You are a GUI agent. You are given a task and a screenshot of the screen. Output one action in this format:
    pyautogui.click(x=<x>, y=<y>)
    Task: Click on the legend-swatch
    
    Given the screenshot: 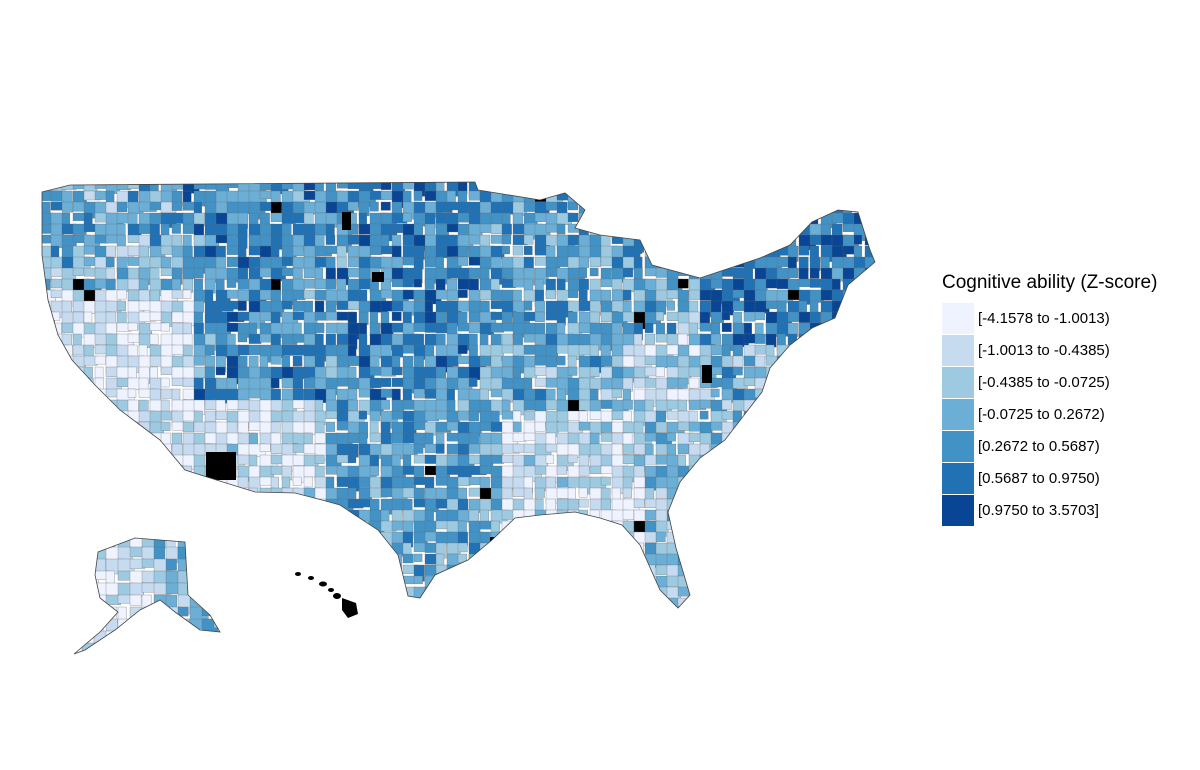 What is the action you would take?
    pyautogui.click(x=958, y=446)
    